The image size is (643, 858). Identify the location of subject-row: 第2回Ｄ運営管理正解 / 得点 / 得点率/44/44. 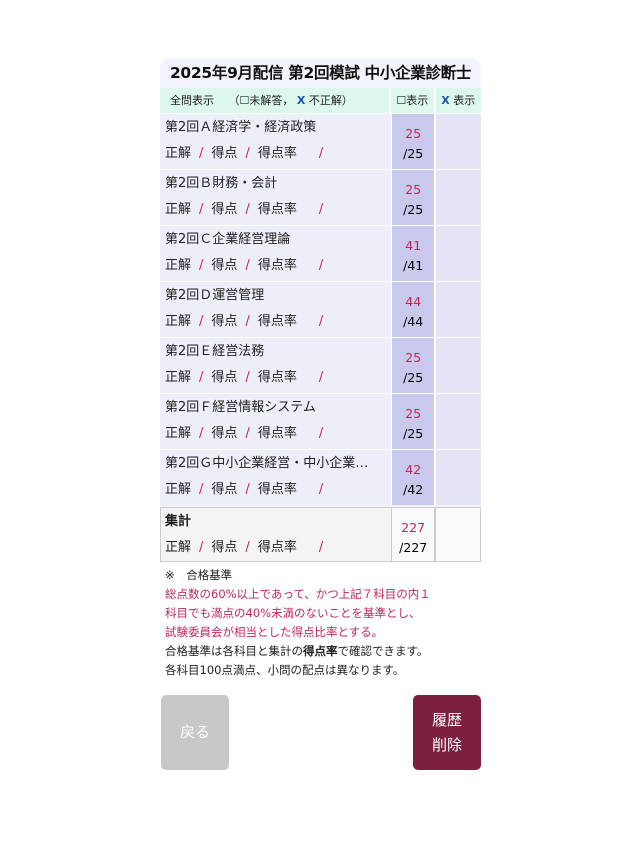
(320, 309).